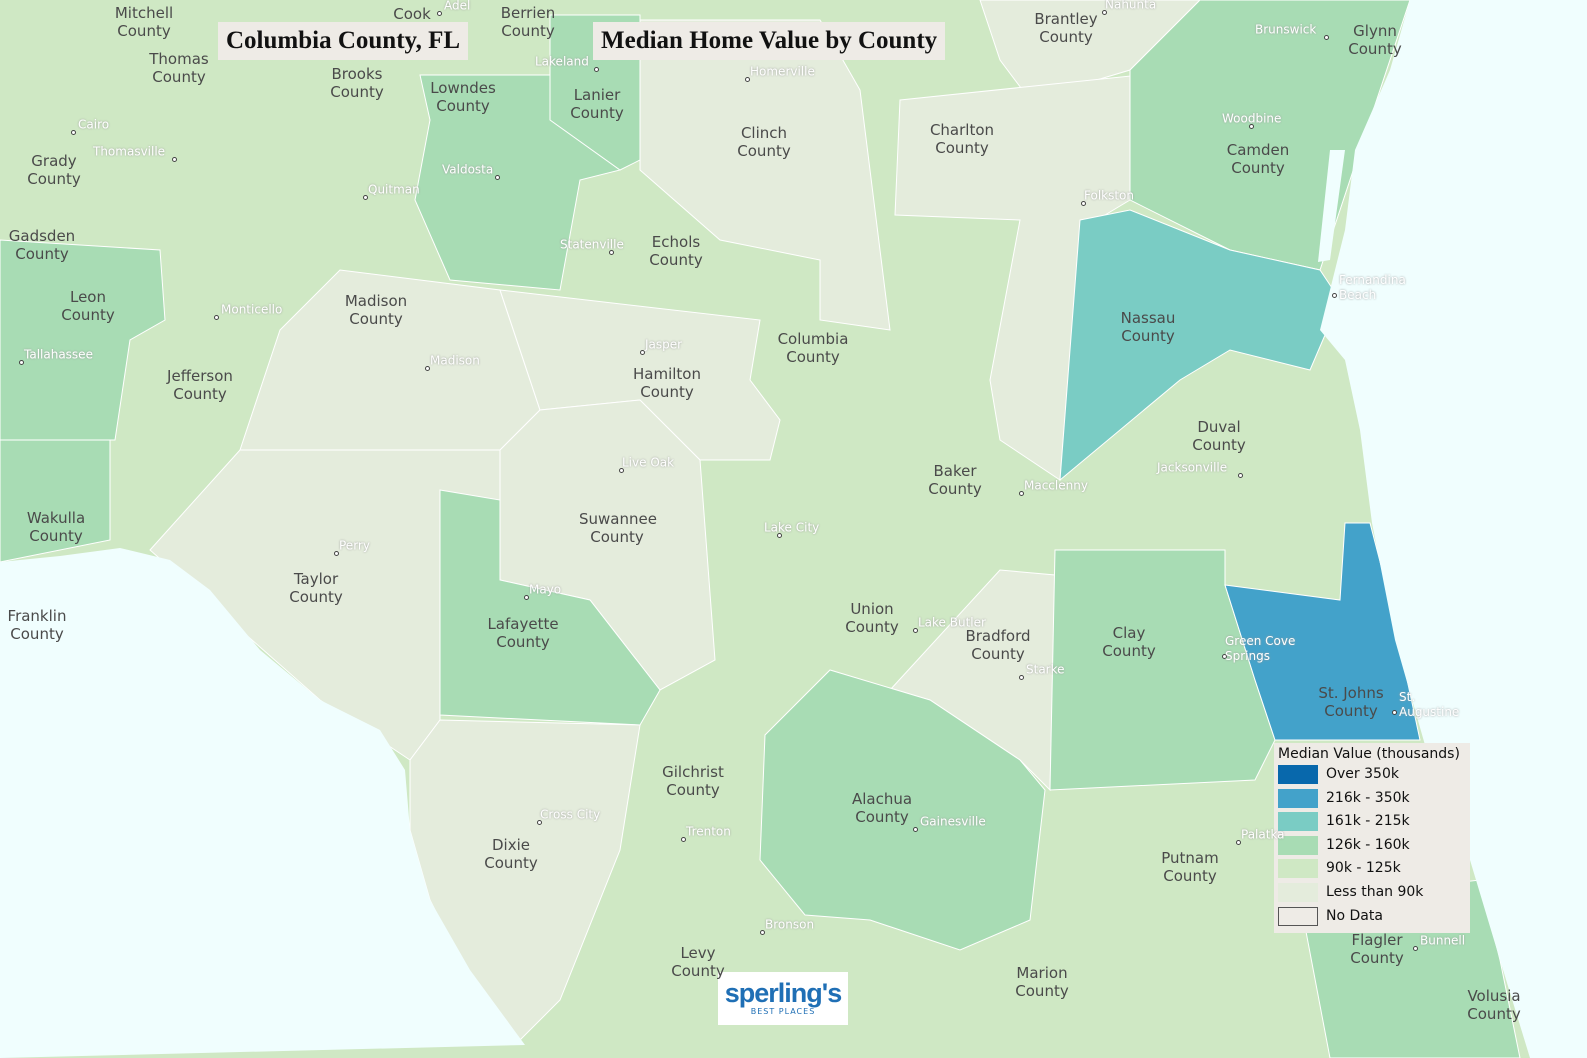 The width and height of the screenshot is (1587, 1058). I want to click on county-label: Lowndes County, so click(463, 97).